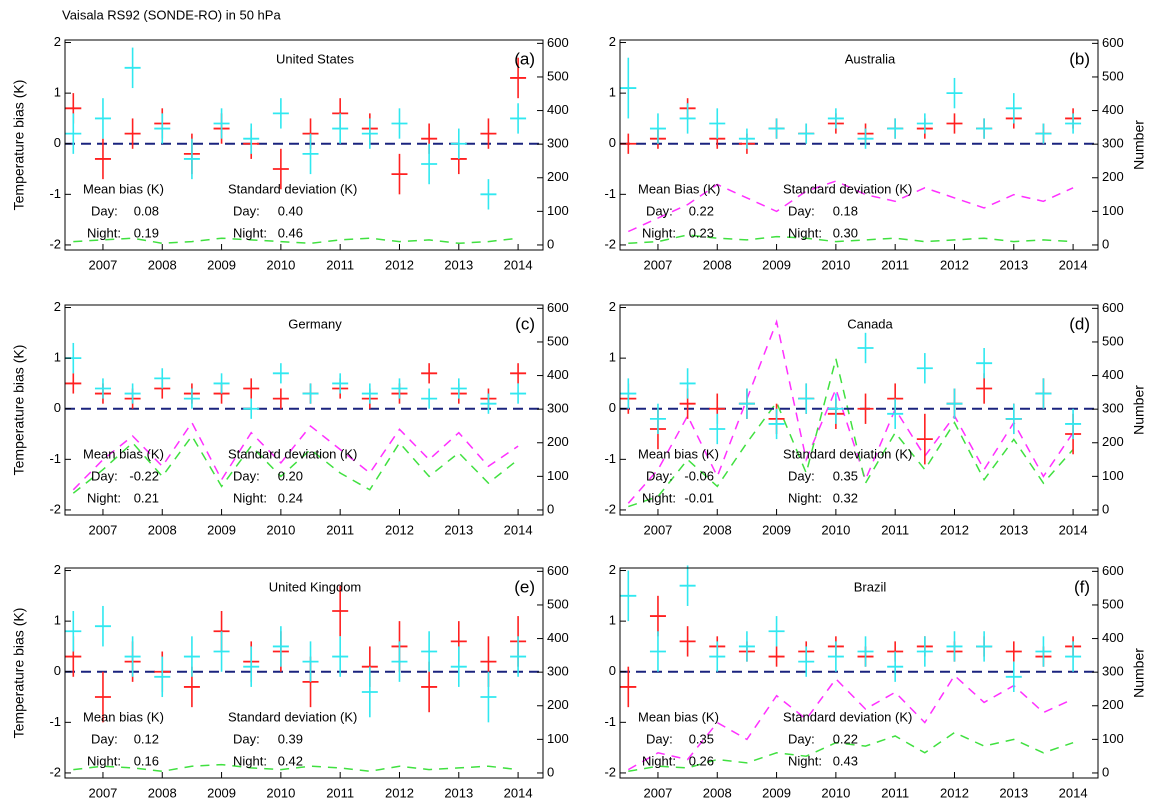 This screenshot has height=811, width=1151. I want to click on panel-title: Germany, so click(315, 323).